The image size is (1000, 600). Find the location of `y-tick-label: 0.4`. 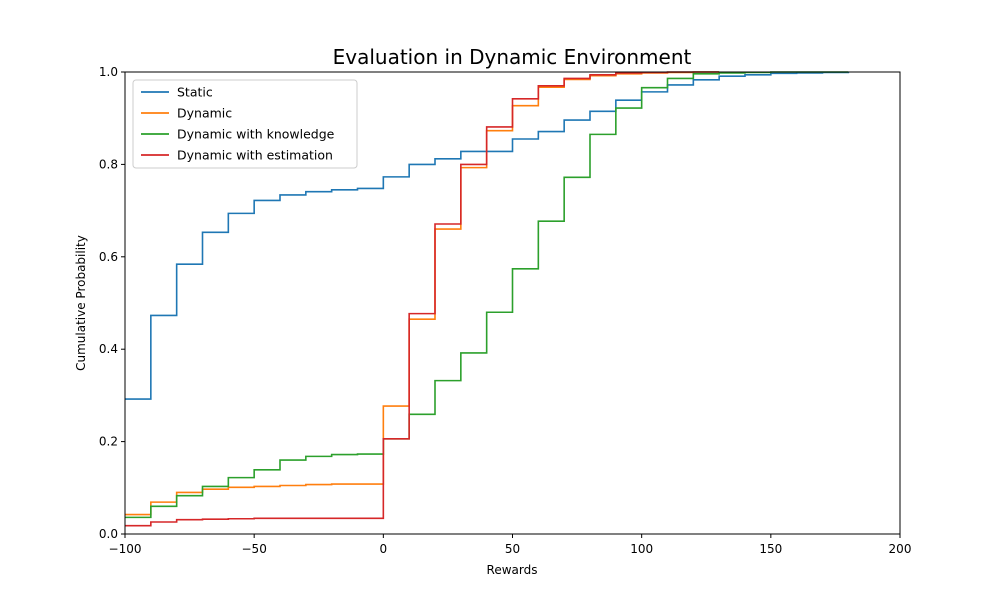

y-tick-label: 0.4 is located at coordinates (108, 349).